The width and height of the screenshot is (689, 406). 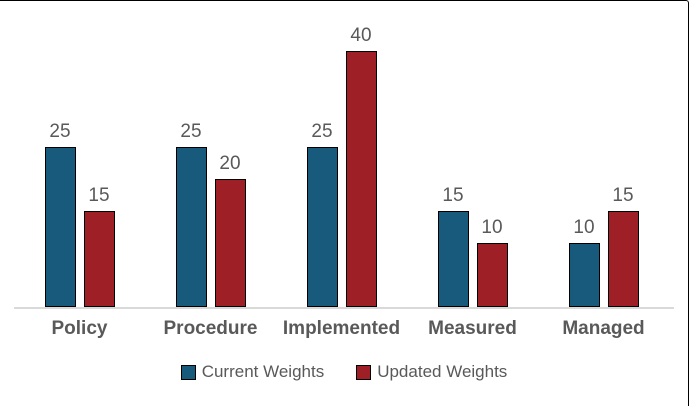 I want to click on bar-column-current-weights-policy: 25, so click(x=60, y=154).